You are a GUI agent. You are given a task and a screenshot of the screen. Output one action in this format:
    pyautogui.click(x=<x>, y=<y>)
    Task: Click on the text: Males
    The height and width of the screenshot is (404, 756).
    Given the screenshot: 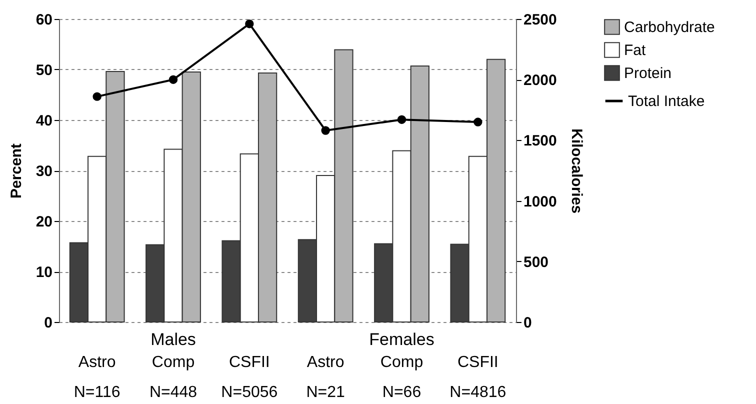 What is the action you would take?
    pyautogui.click(x=173, y=339)
    